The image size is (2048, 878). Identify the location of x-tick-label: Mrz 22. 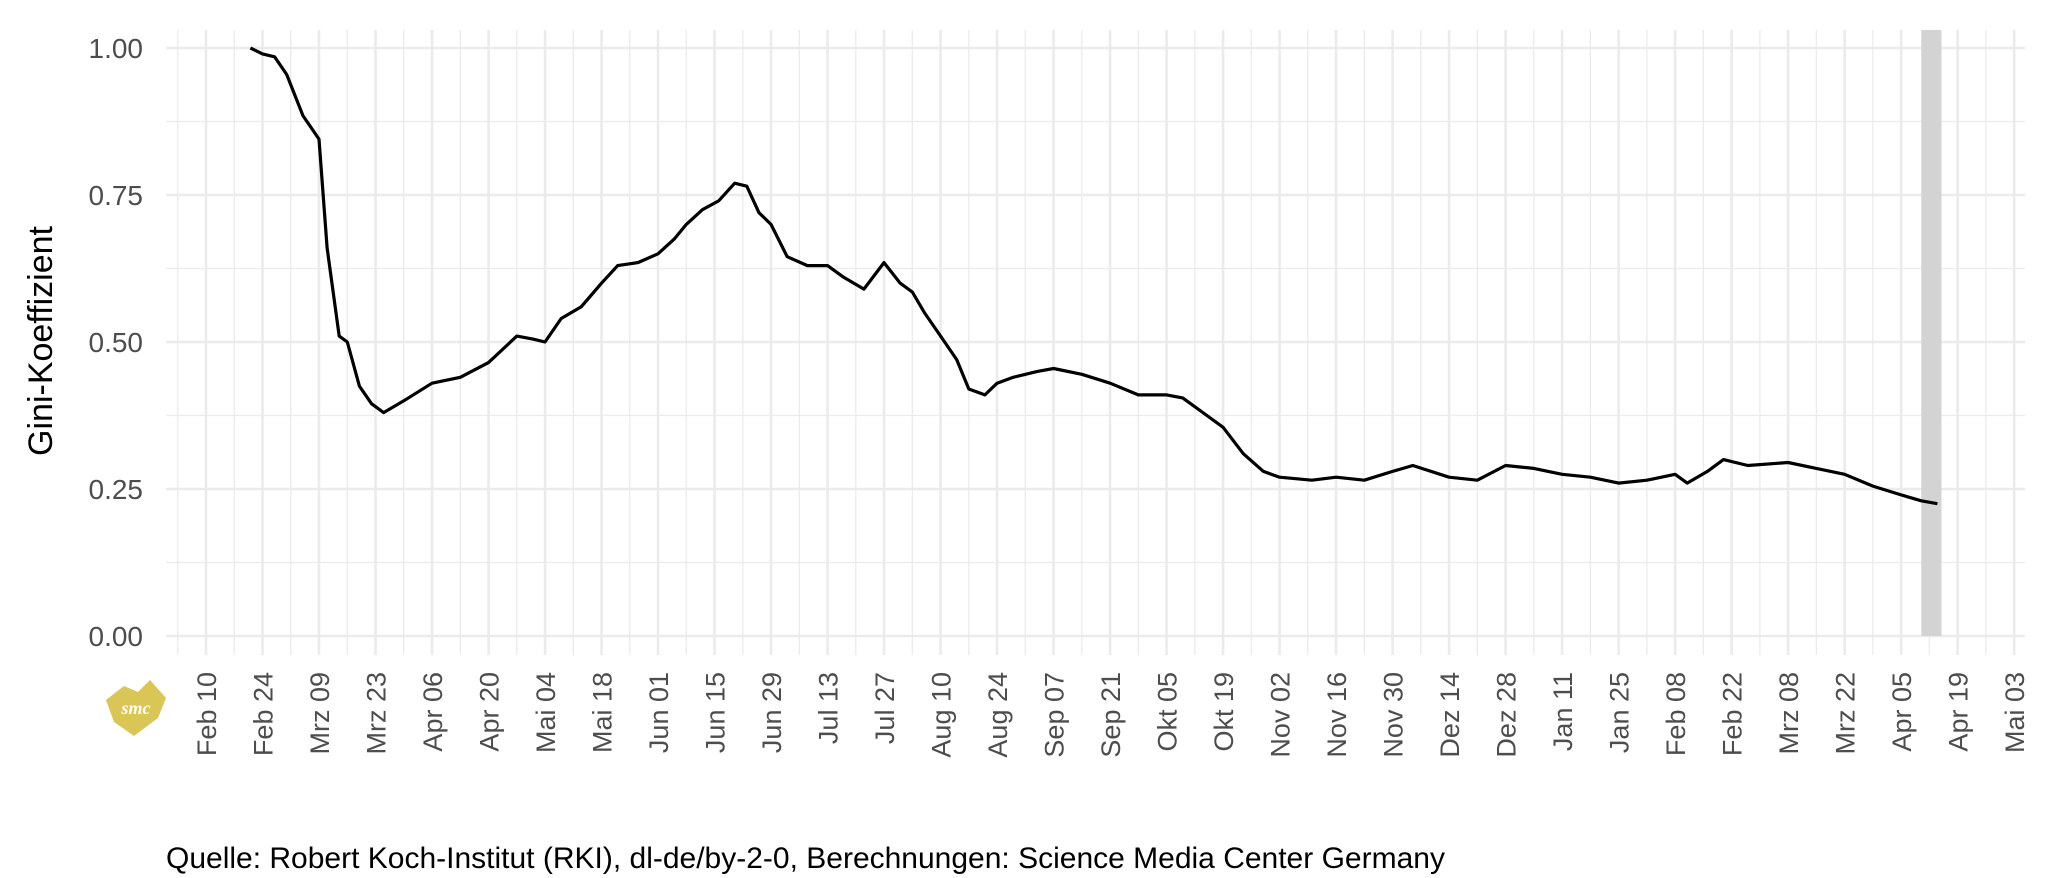
(1846, 713).